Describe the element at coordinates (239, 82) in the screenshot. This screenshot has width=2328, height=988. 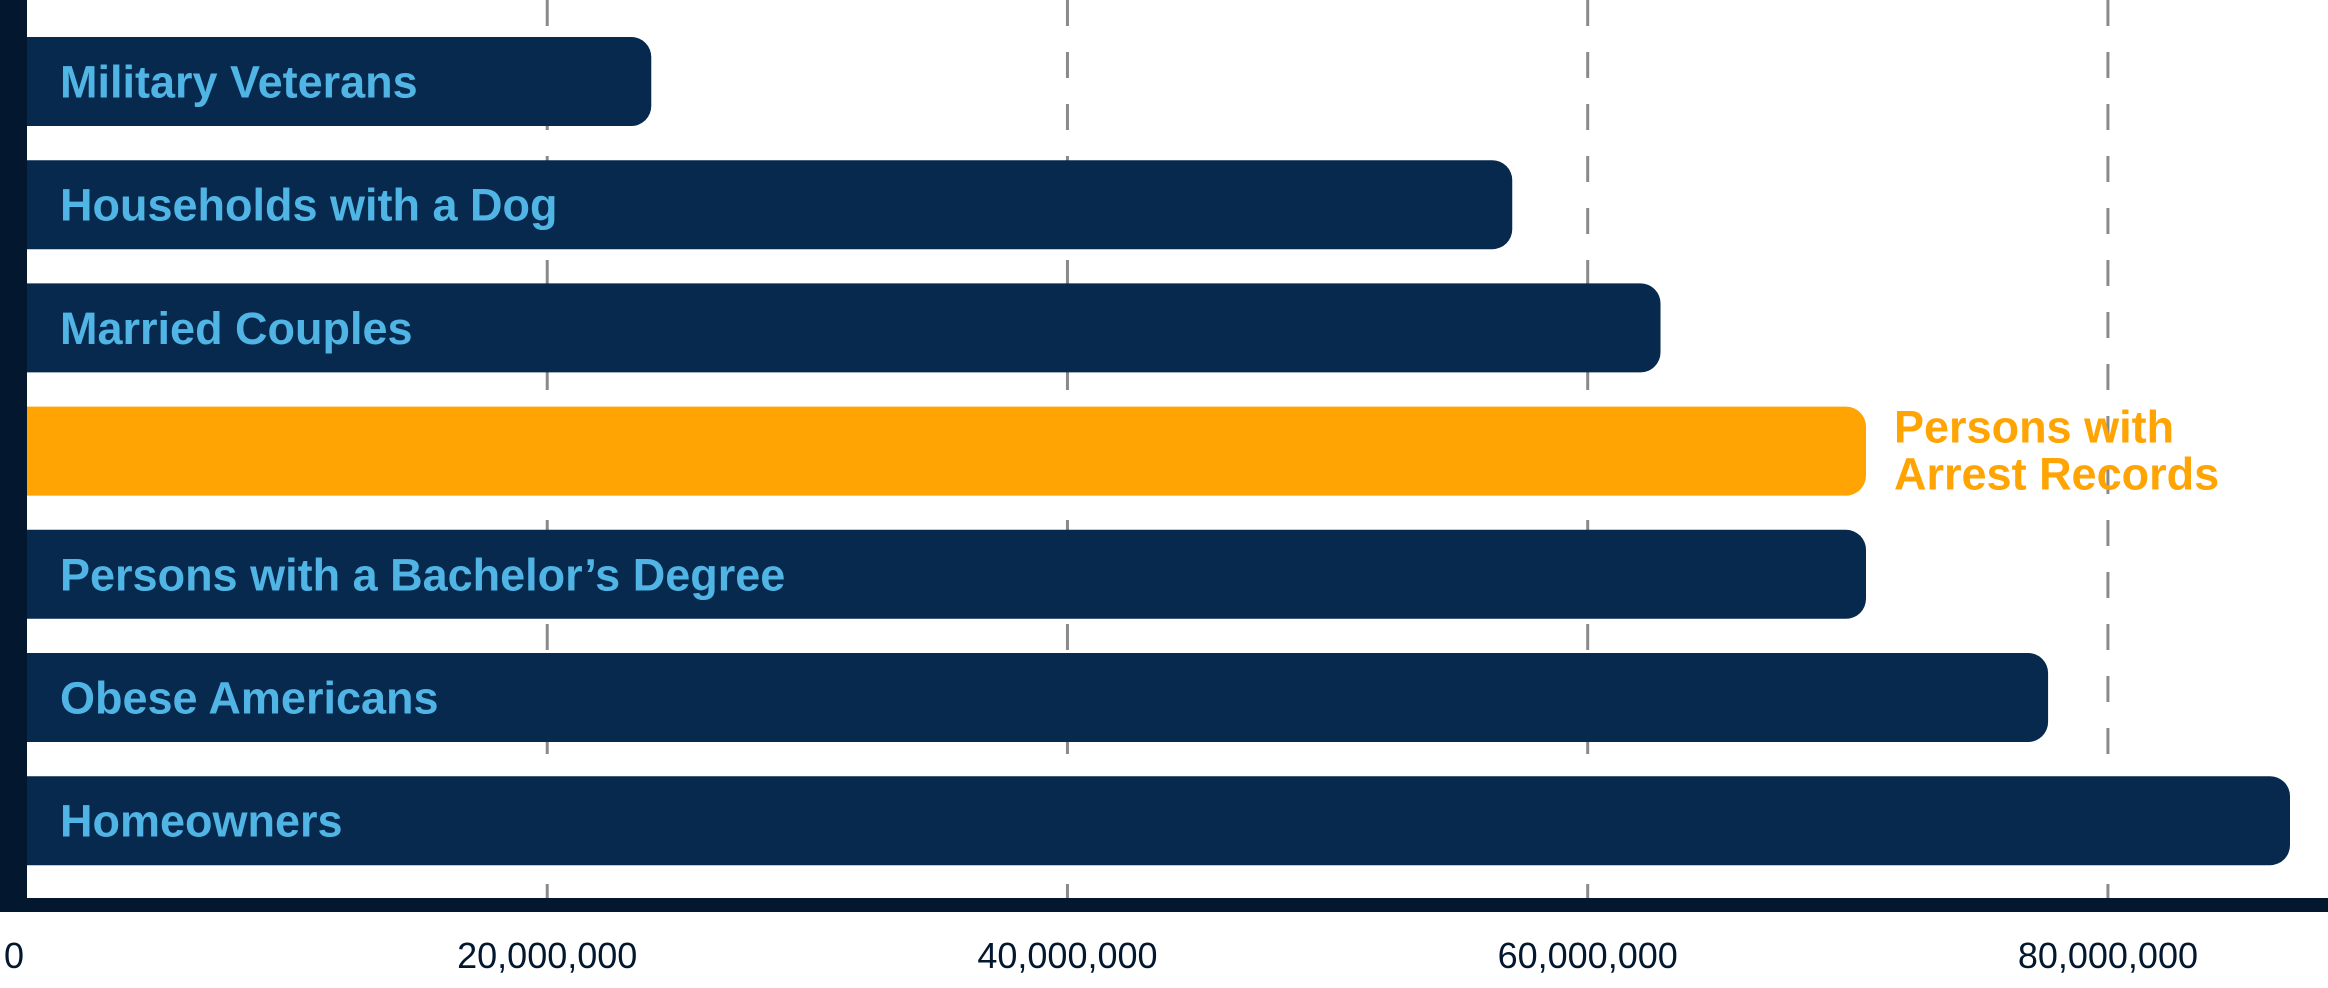
I see `bar-label-0: Military Veterans` at that location.